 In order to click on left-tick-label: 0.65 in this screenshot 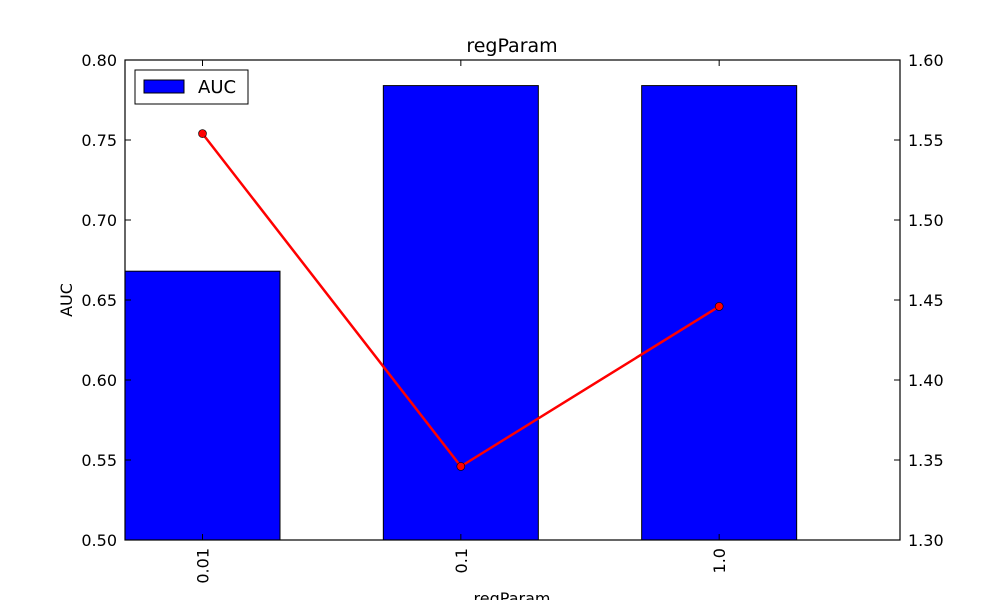, I will do `click(99, 300)`.